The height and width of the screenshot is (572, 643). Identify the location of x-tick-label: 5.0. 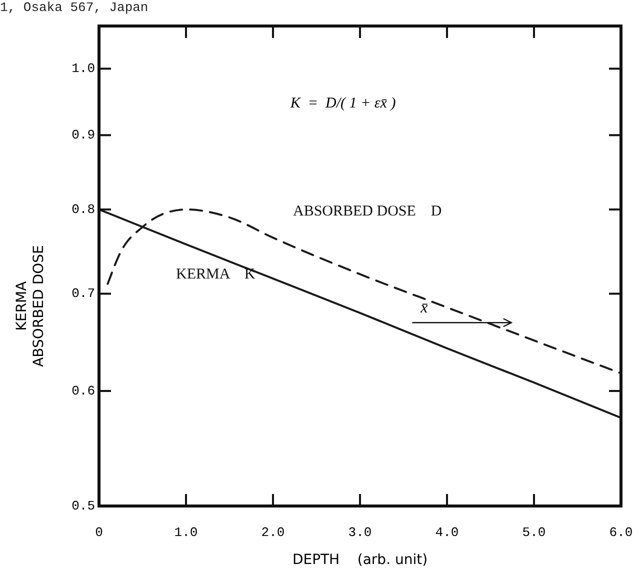
(534, 532).